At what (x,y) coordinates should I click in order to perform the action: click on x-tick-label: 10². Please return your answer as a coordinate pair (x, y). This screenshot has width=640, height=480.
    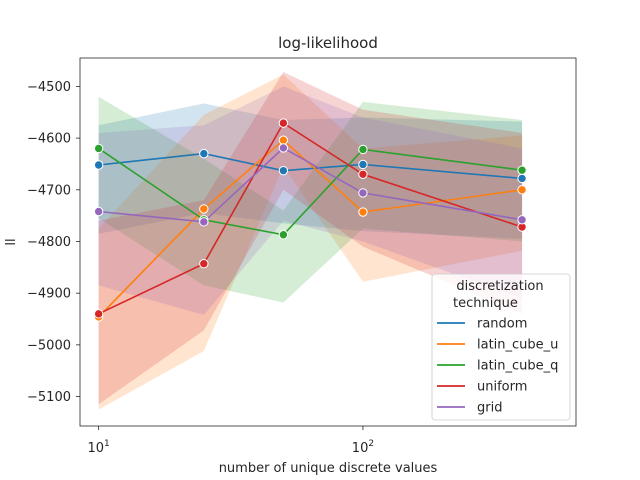
    Looking at the image, I should click on (363, 447).